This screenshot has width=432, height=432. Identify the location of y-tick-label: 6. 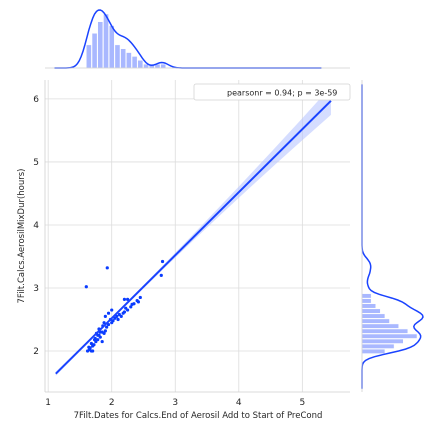
(36, 100).